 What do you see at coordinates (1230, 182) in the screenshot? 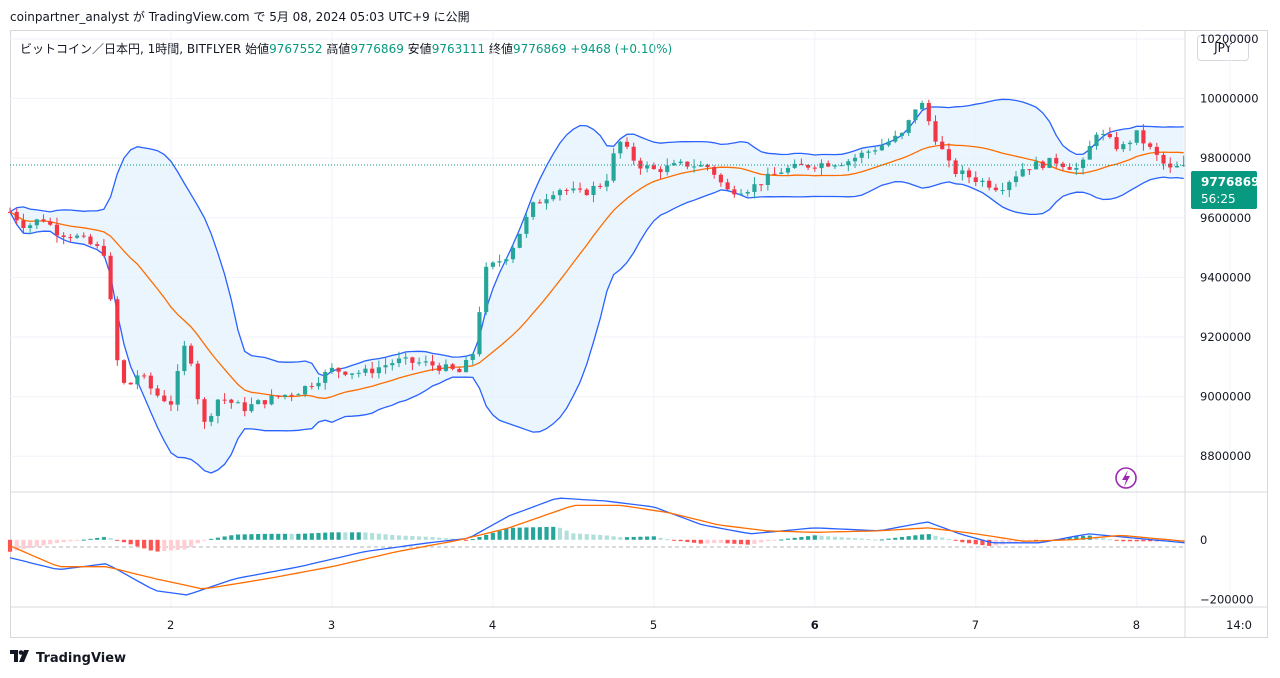
I see `price-badge-price: 9776869` at bounding box center [1230, 182].